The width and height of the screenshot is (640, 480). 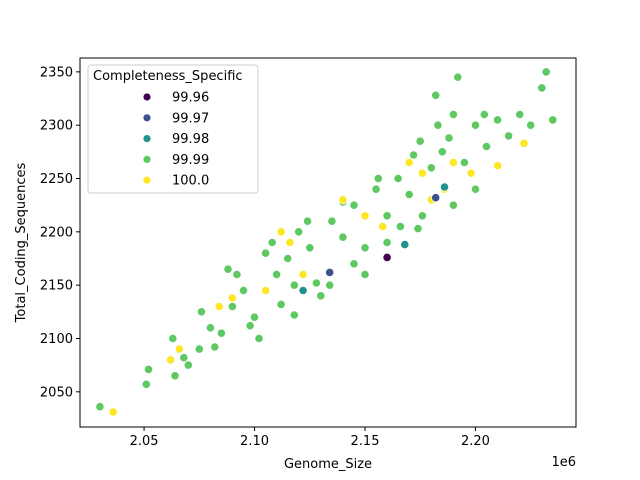 What do you see at coordinates (56, 232) in the screenshot?
I see `y-tick-label: 2200` at bounding box center [56, 232].